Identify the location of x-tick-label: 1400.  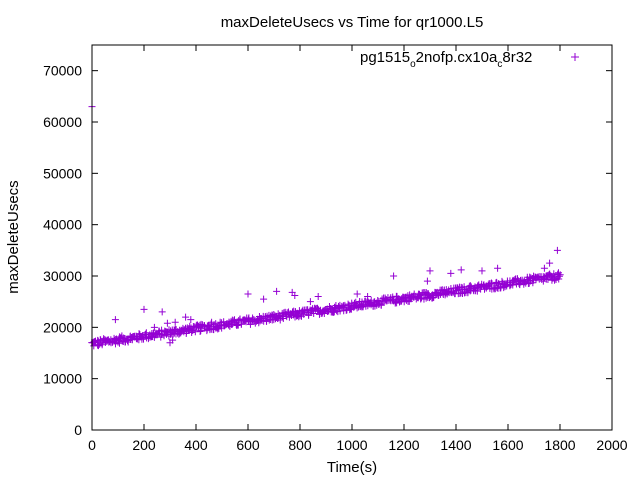
(455, 445).